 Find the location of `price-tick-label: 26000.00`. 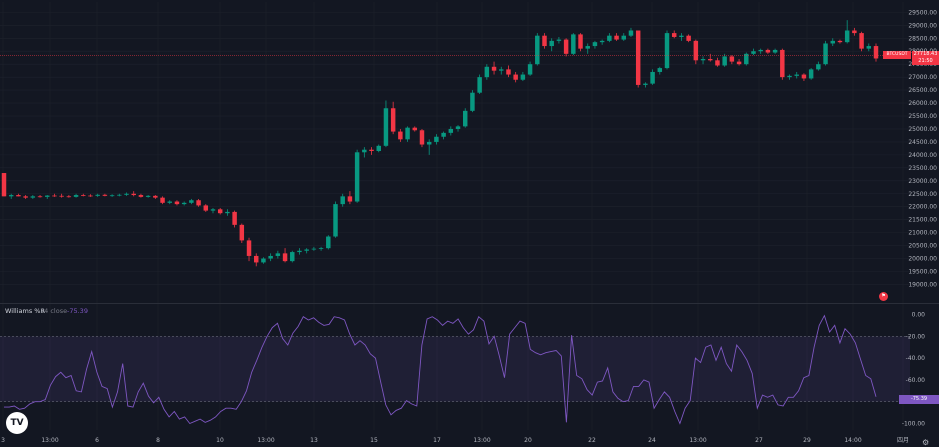

price-tick-label: 26000.00 is located at coordinates (922, 103).